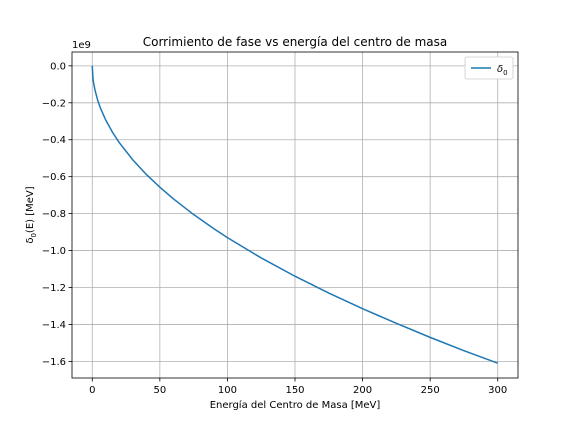  I want to click on x-tick-label: 250, so click(430, 390).